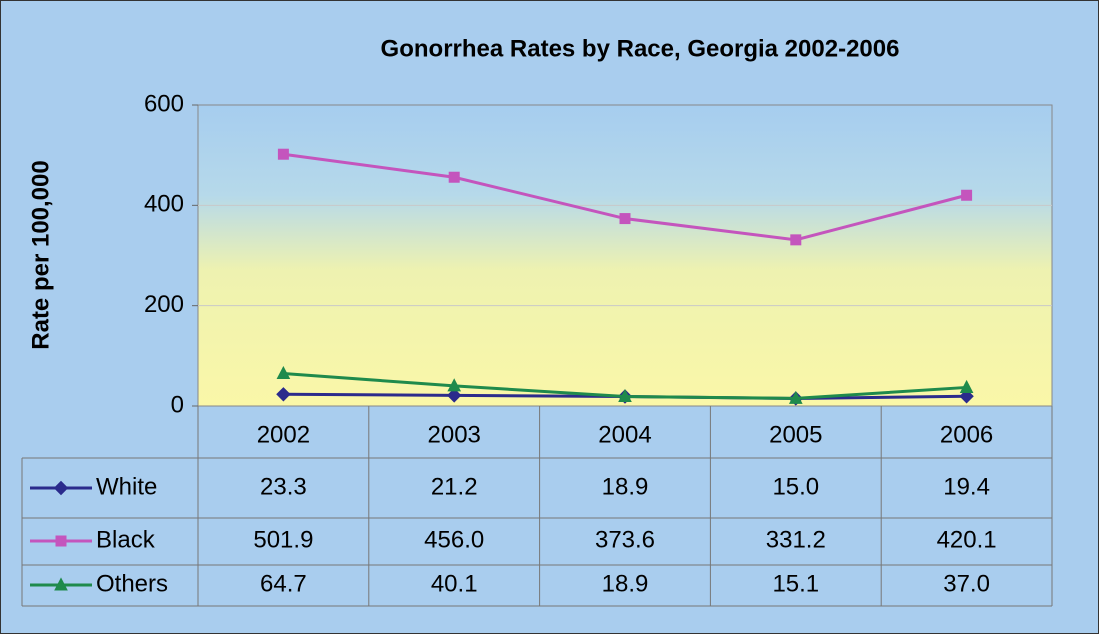 Image resolution: width=1099 pixels, height=639 pixels. Describe the element at coordinates (177, 404) in the screenshot. I see `y-tick-label: 0` at that location.